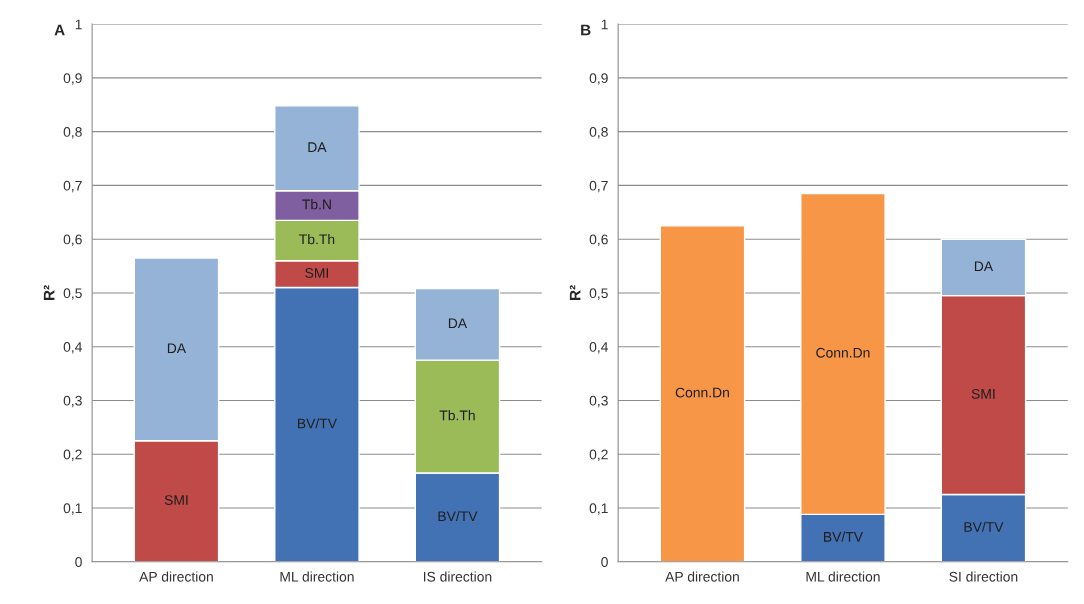 The width and height of the screenshot is (1084, 604). I want to click on series-label: Tb.Th, so click(317, 239).